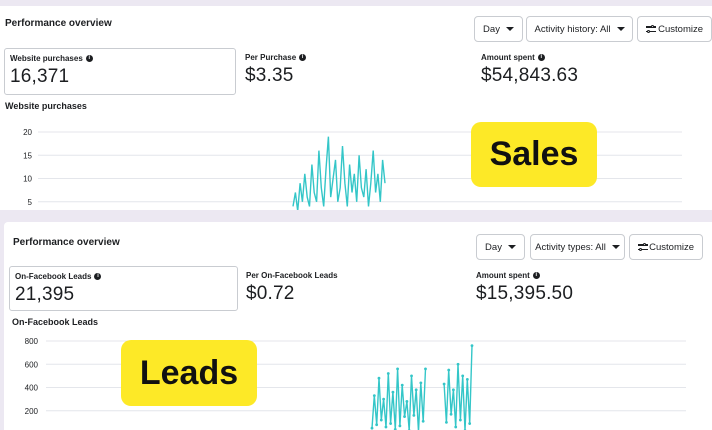 Image resolution: width=712 pixels, height=430 pixels. I want to click on metric-on-facebook-leads: On-Facebook Leads i 21,395, so click(123, 288).